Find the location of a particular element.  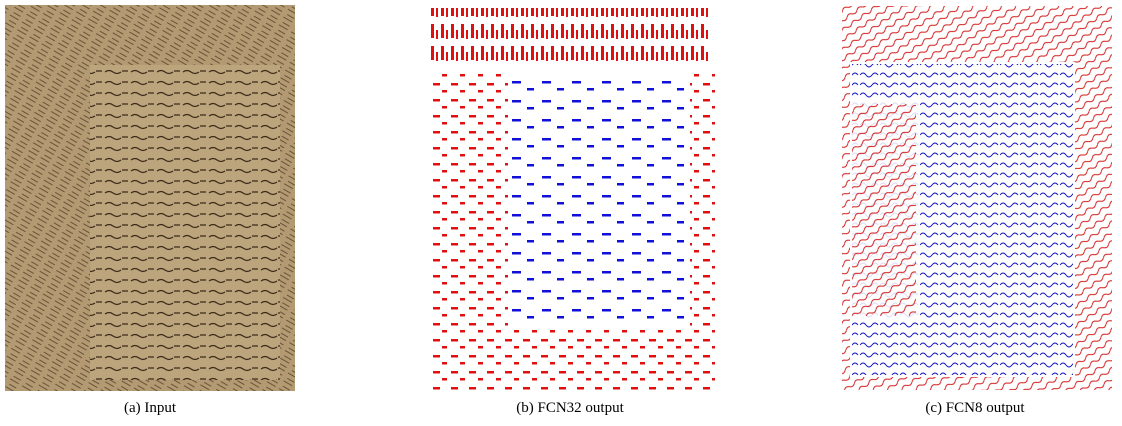

main-text is located at coordinates (185, 222).